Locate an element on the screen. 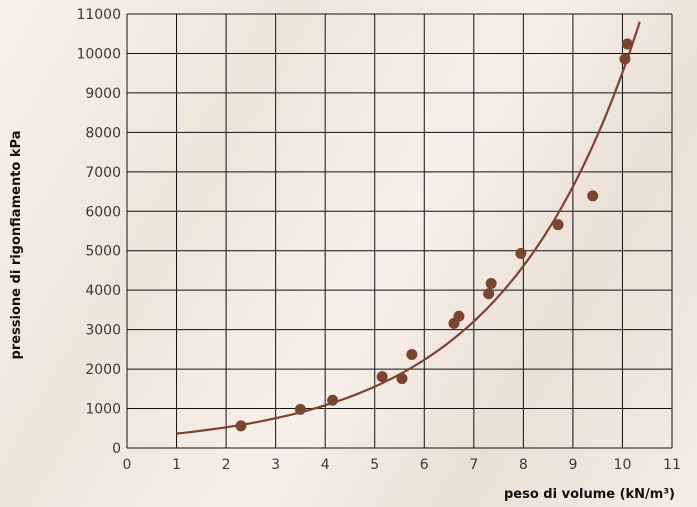 Image resolution: width=697 pixels, height=507 pixels. y-tick-label: 7000 is located at coordinates (103, 173).